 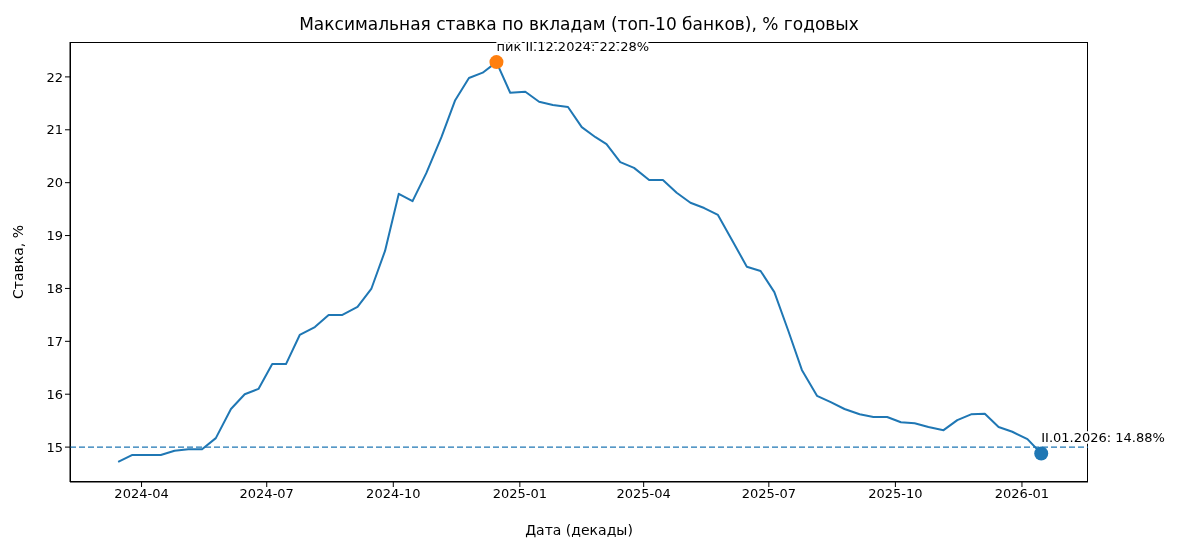 What do you see at coordinates (54, 130) in the screenshot?
I see `y-tick-label: 21` at bounding box center [54, 130].